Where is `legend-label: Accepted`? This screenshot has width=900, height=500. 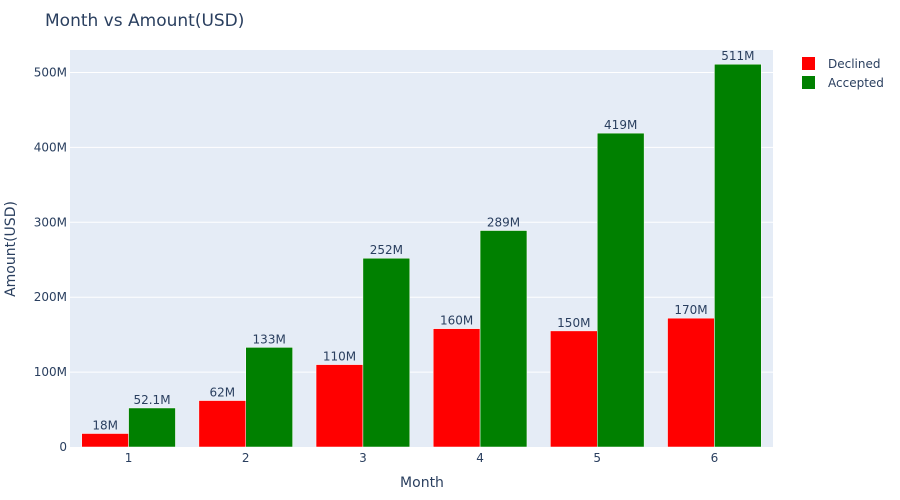 legend-label: Accepted is located at coordinates (856, 83).